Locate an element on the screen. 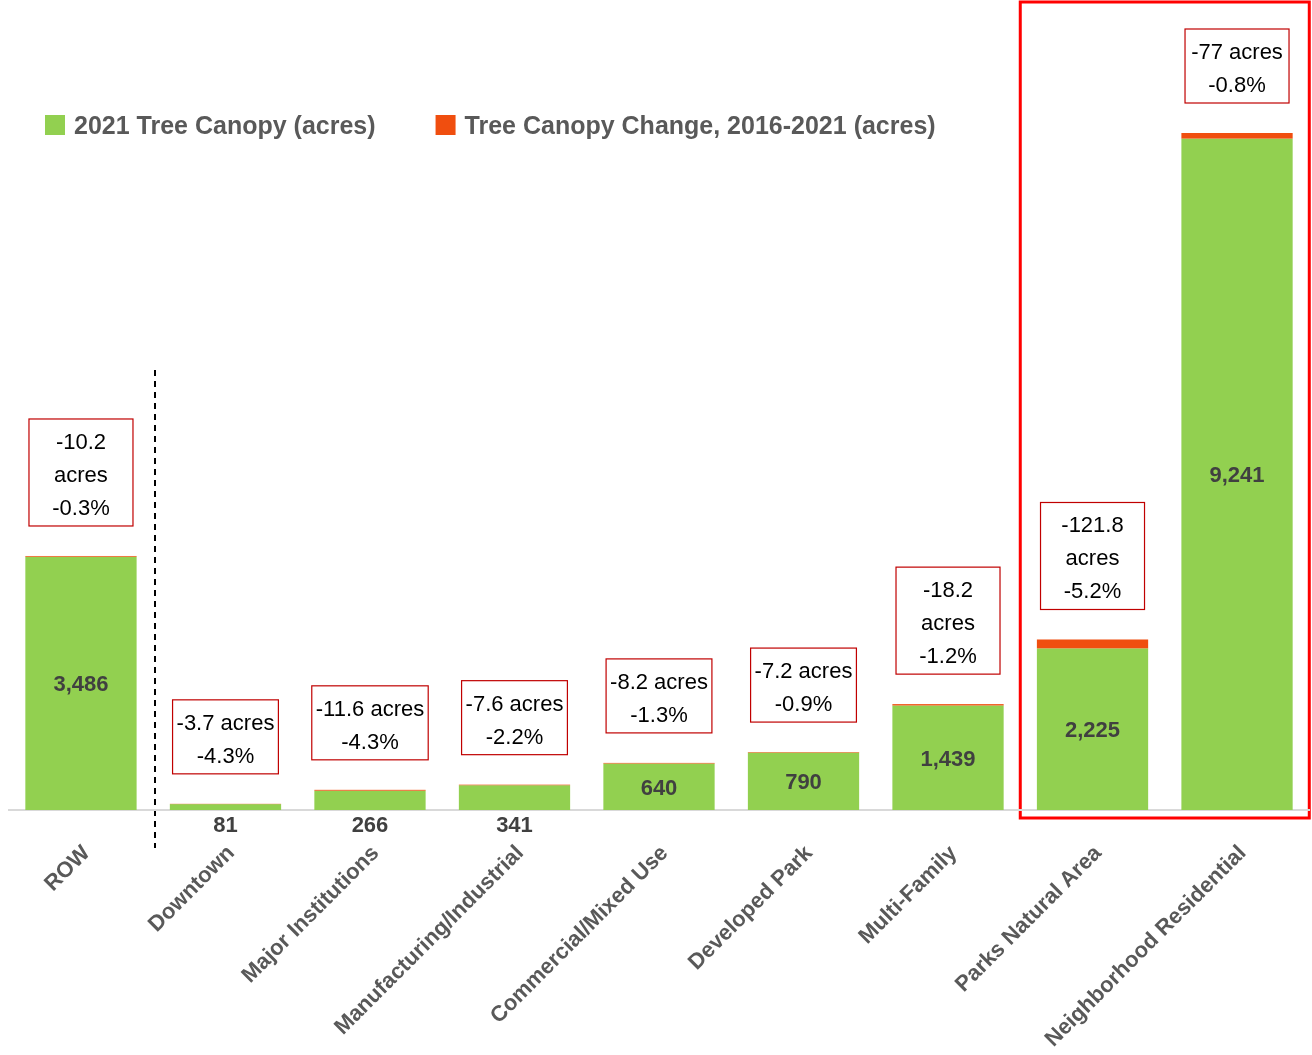  data-label: 3,486 is located at coordinates (81, 684).